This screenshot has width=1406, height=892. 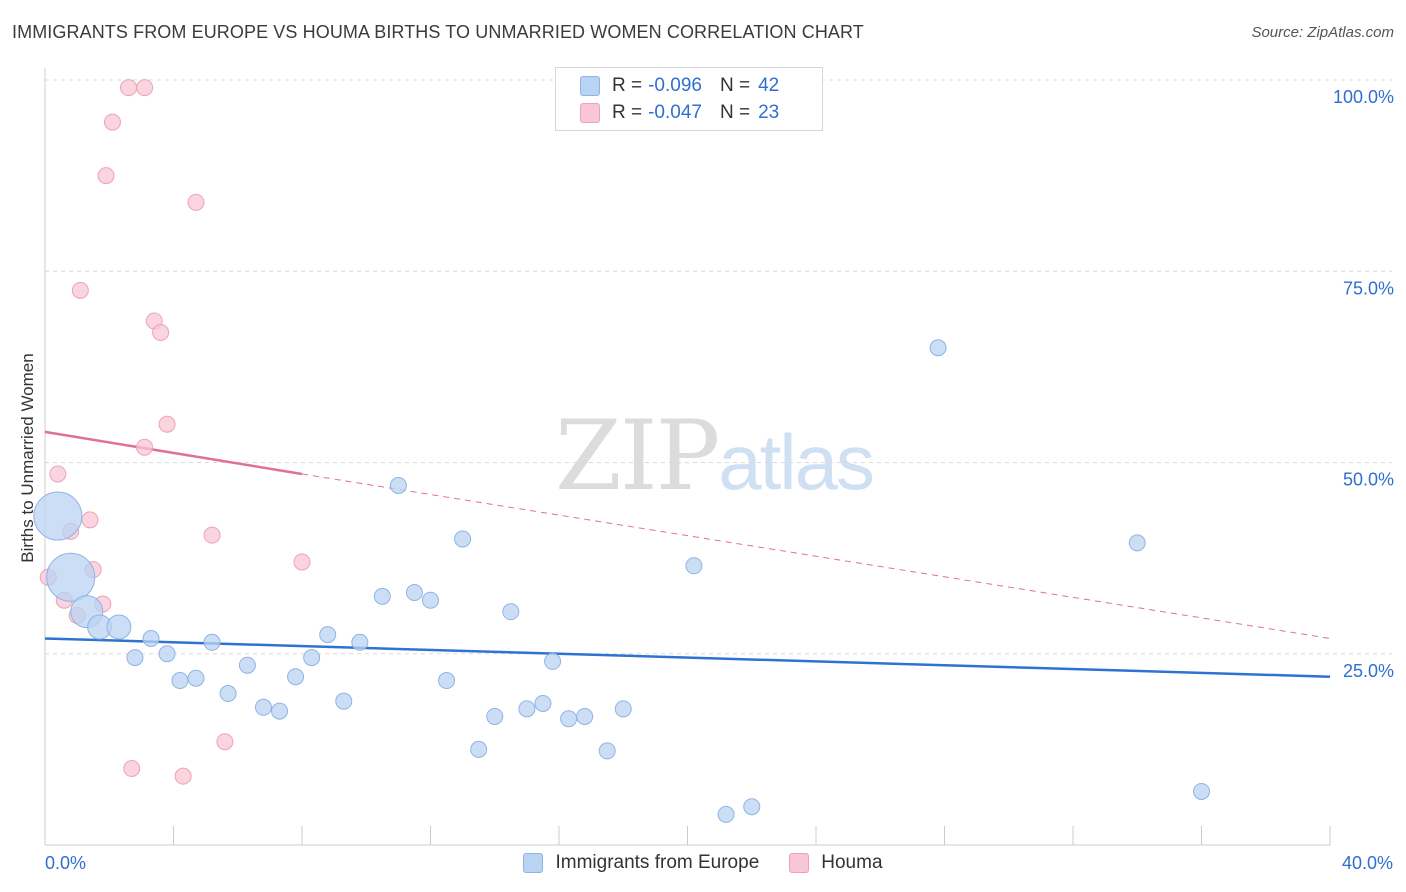 I want to click on source-label: Source: ZipAtlas.com, so click(x=1322, y=32).